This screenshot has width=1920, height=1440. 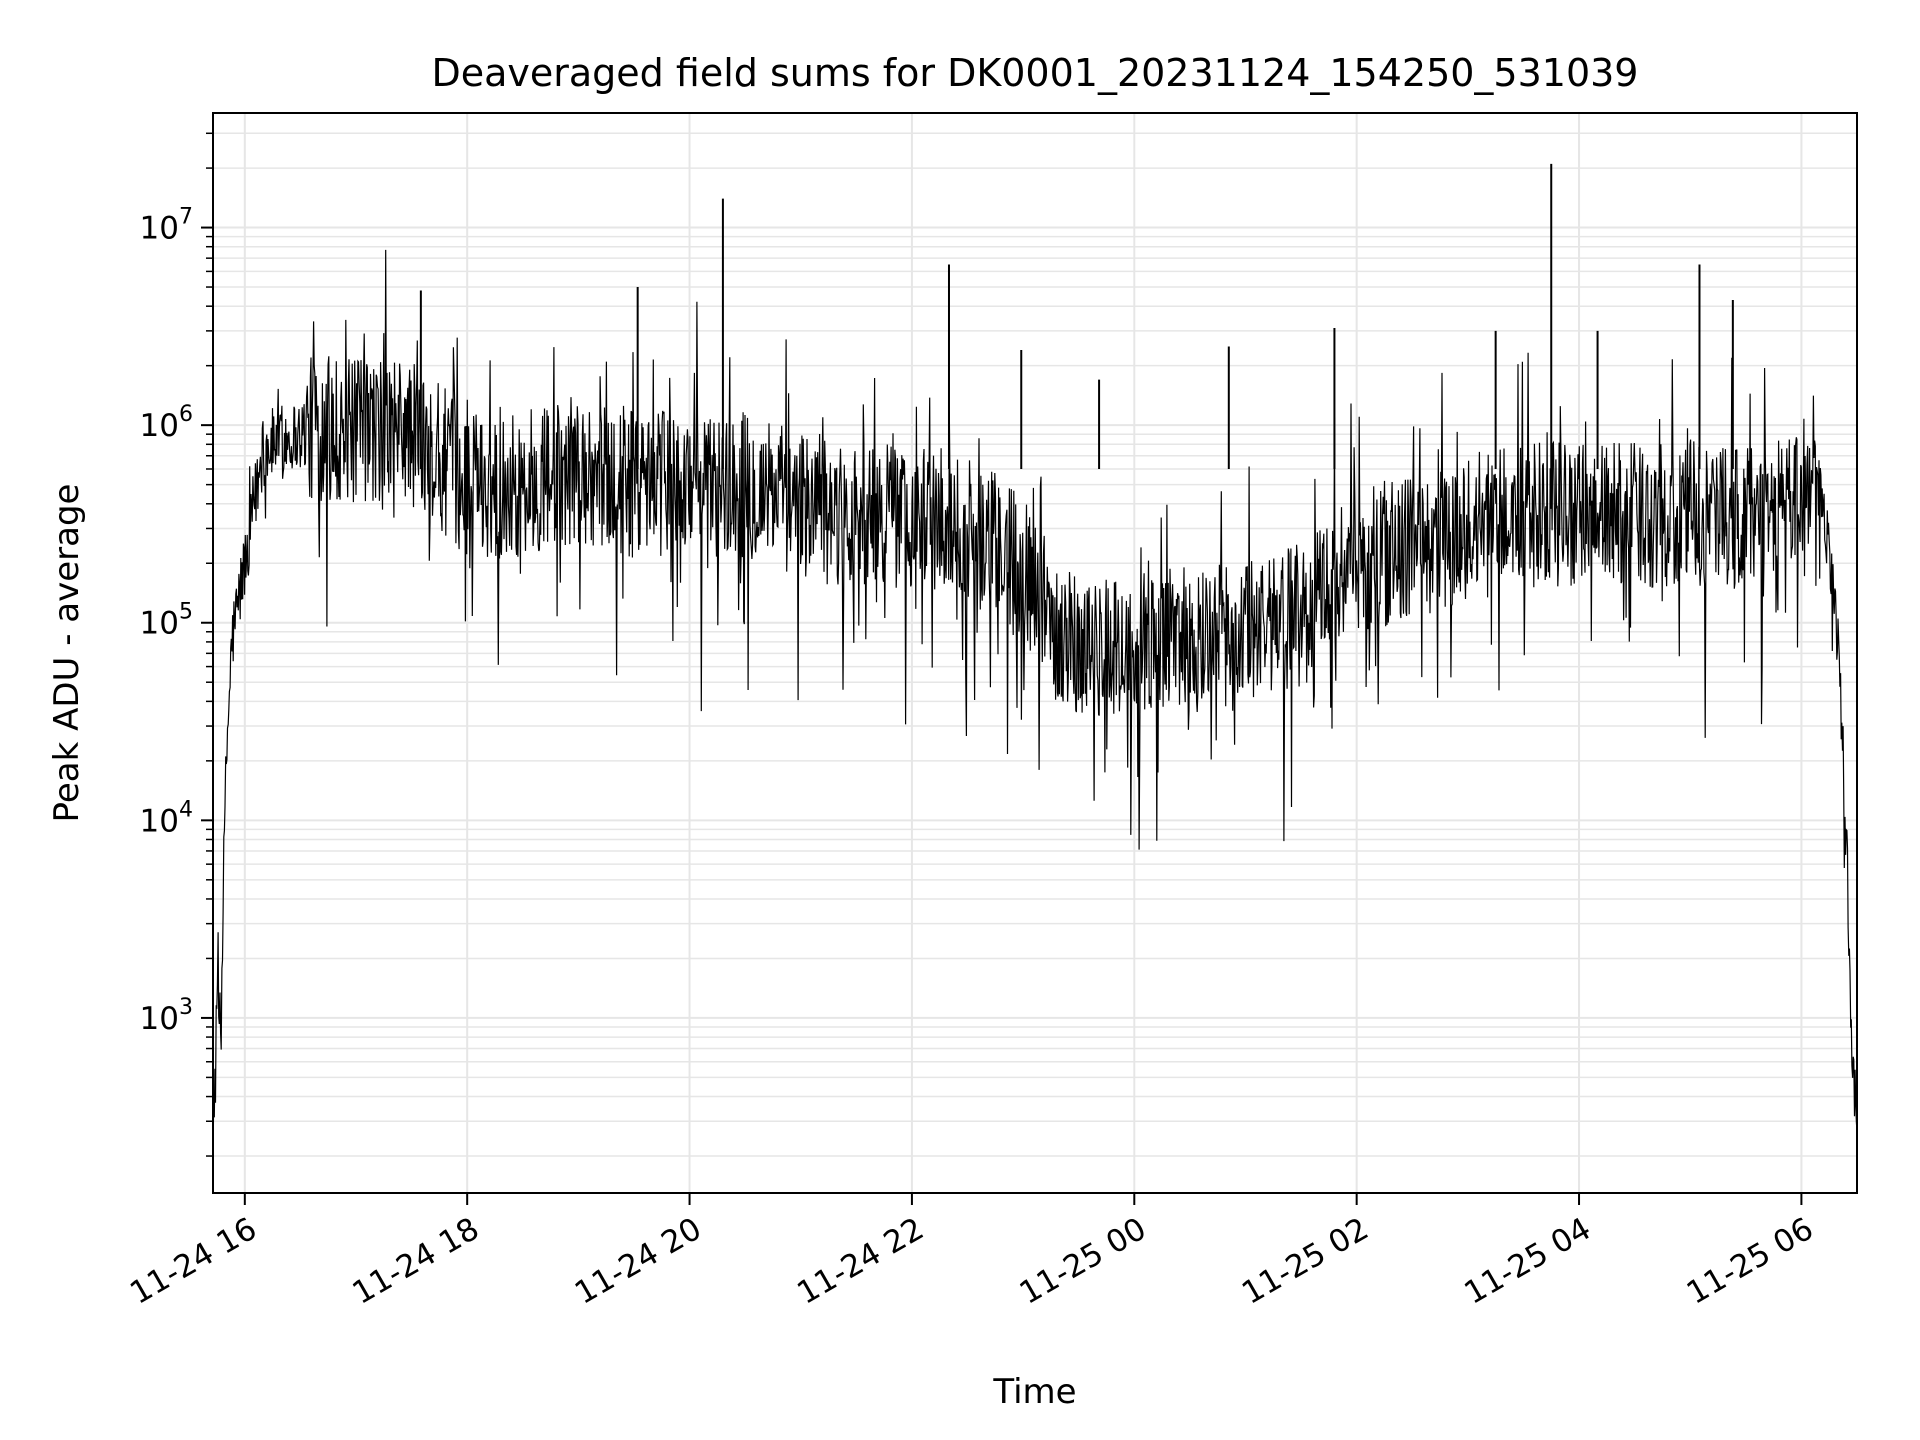 I want to click on y-axis-label: Peak ADU - average, so click(x=67, y=653).